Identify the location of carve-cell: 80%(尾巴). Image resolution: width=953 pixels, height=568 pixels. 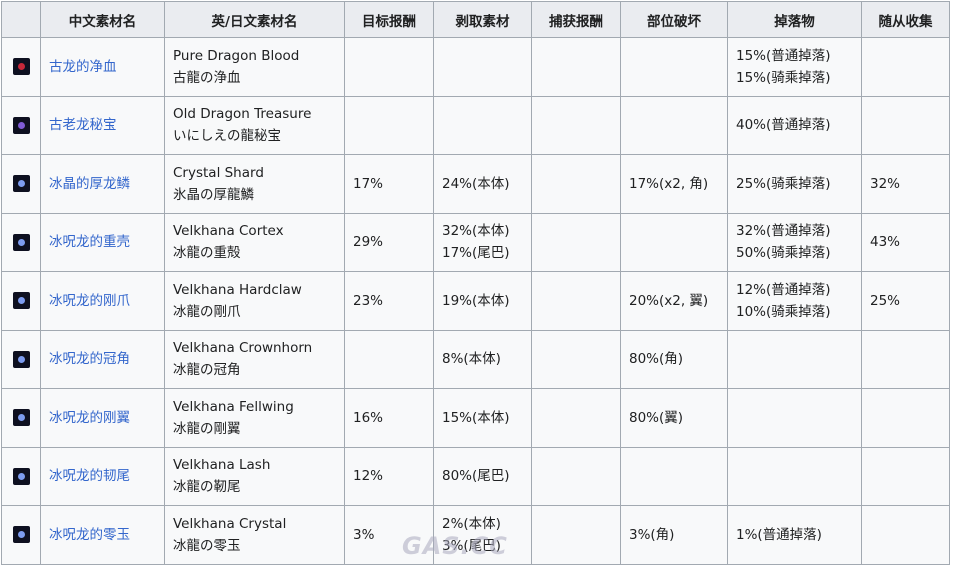
(482, 476).